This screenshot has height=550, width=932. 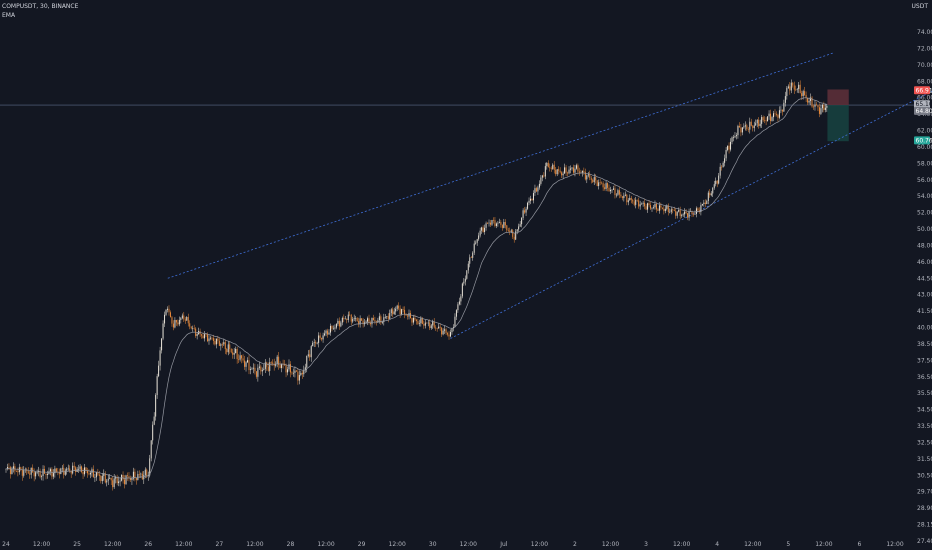 I want to click on y-tick-label: 68.00, so click(x=924, y=81).